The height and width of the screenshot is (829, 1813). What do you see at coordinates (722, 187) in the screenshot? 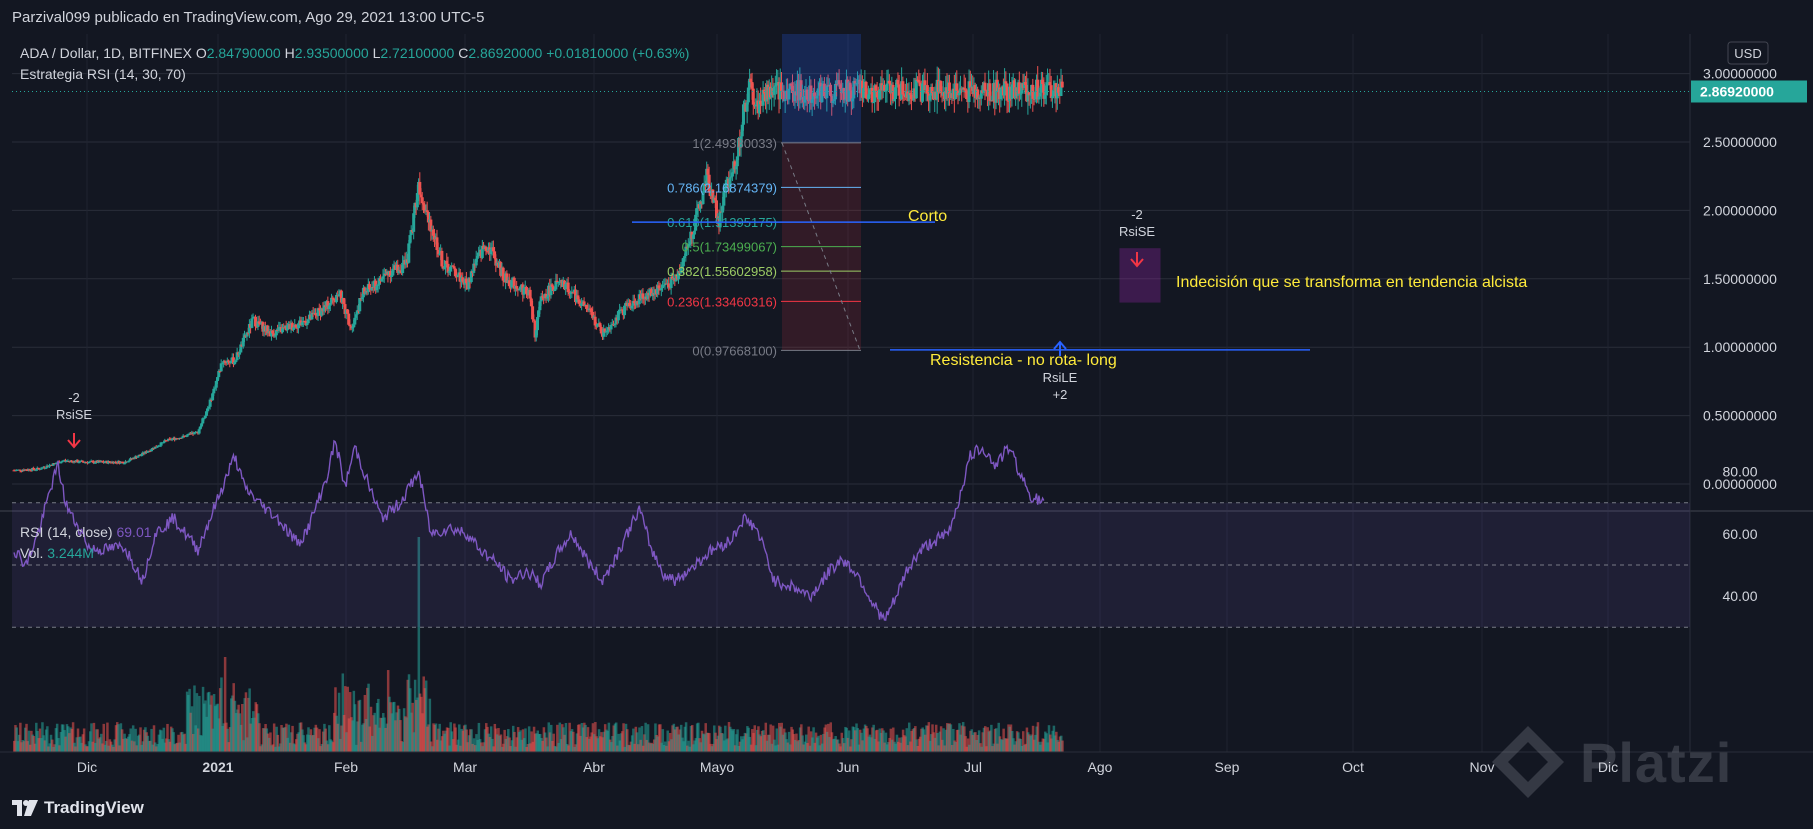
I see `fib-level-label: 0.786(2.16874379)` at bounding box center [722, 187].